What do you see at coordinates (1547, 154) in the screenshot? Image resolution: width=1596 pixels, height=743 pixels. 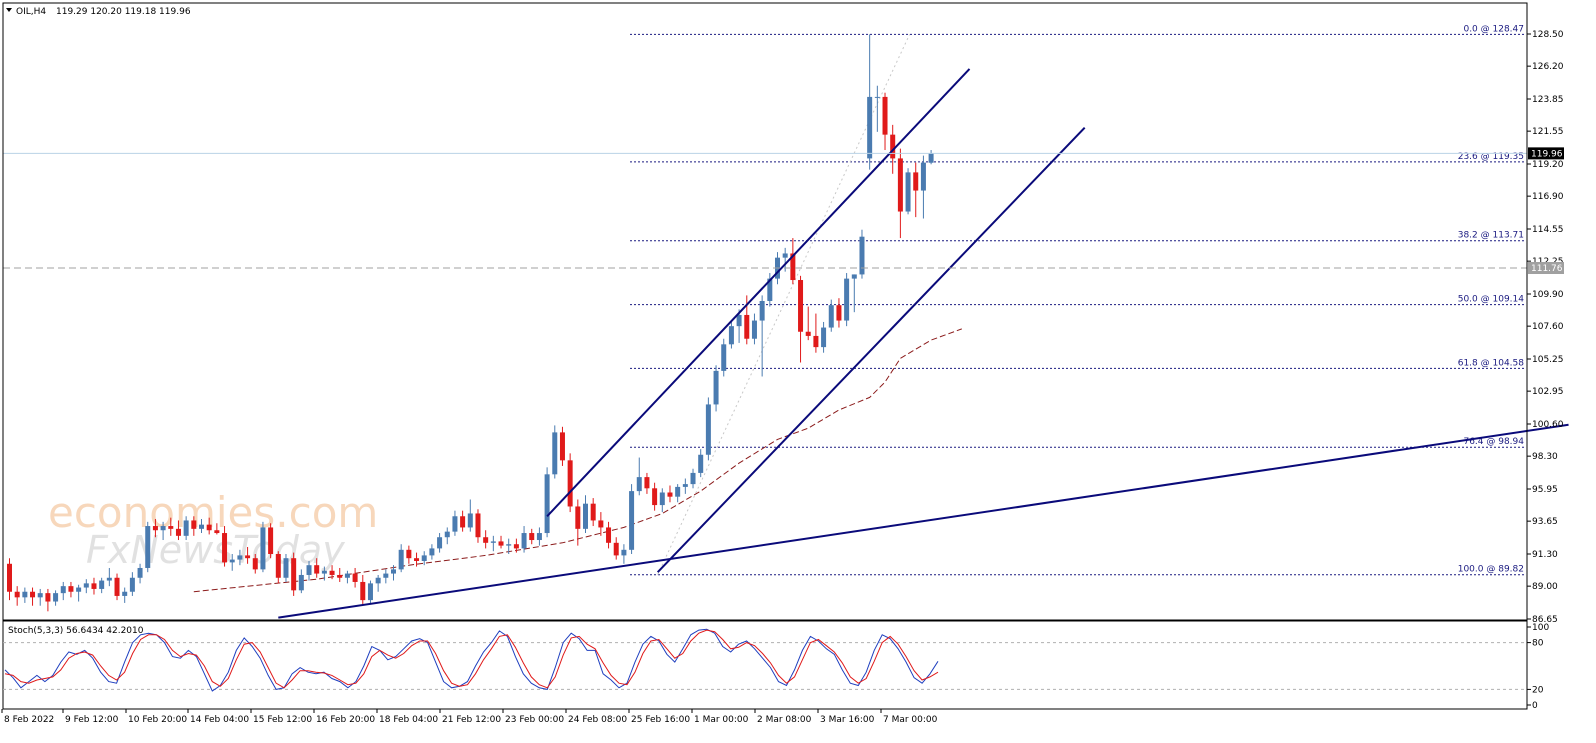 I see `current-price-label: 119.96` at bounding box center [1547, 154].